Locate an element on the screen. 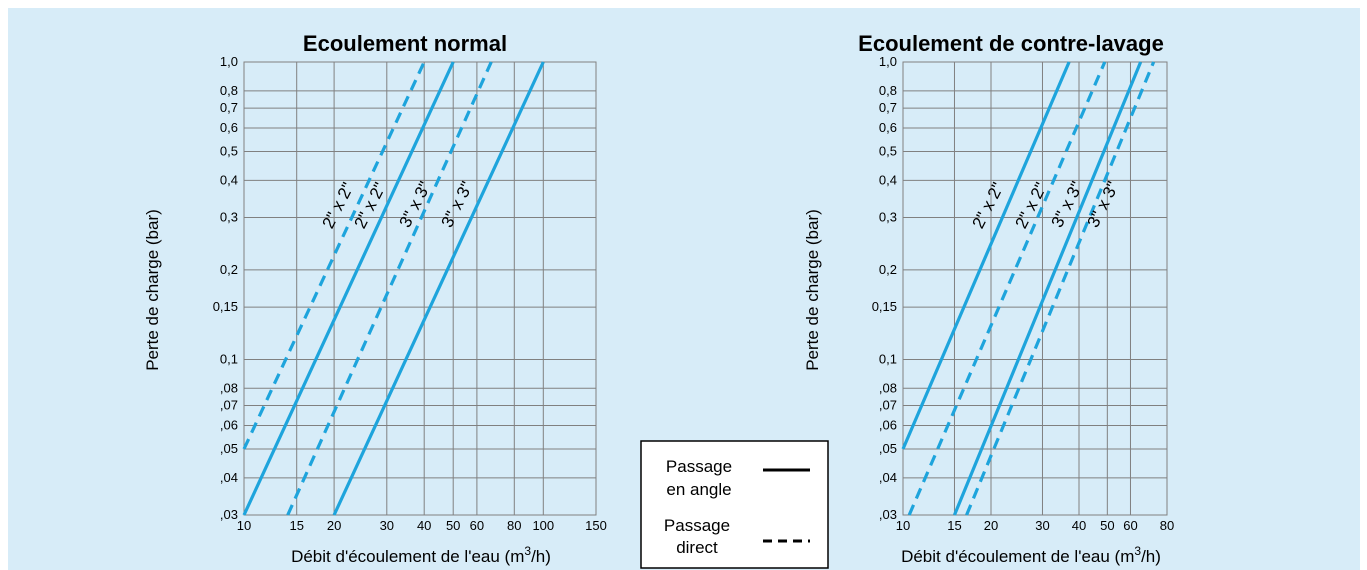  chart2-y-tick-label: 0,6 is located at coordinates (888, 127).